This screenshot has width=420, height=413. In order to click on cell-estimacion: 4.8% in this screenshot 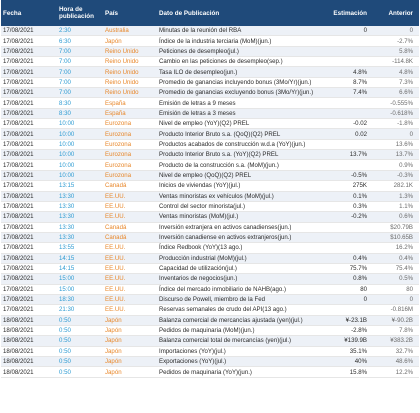, I will do `click(348, 72)`.